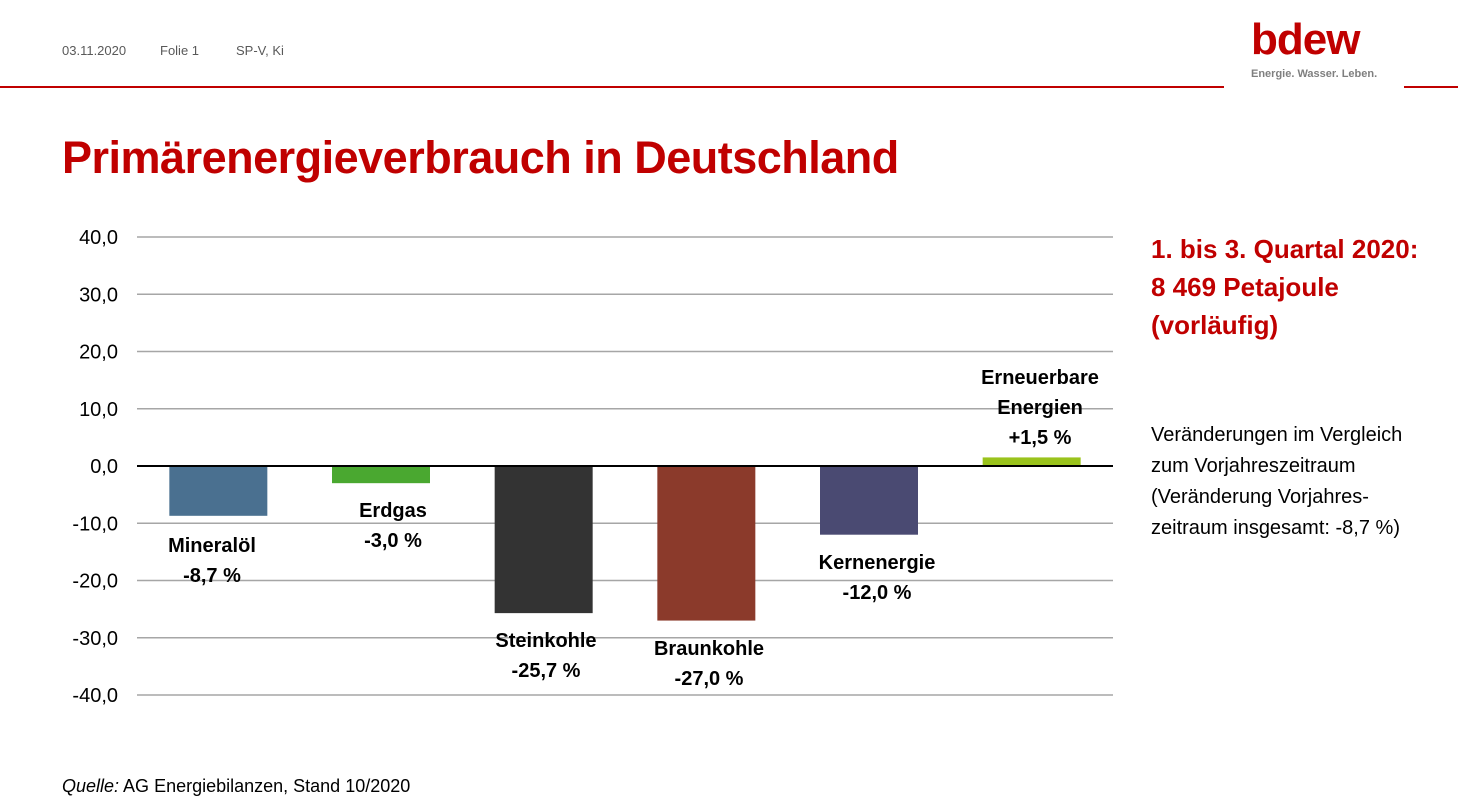 The height and width of the screenshot is (812, 1458). What do you see at coordinates (1245, 287) in the screenshot?
I see `info-heading-line: 8 469 Petajoule` at bounding box center [1245, 287].